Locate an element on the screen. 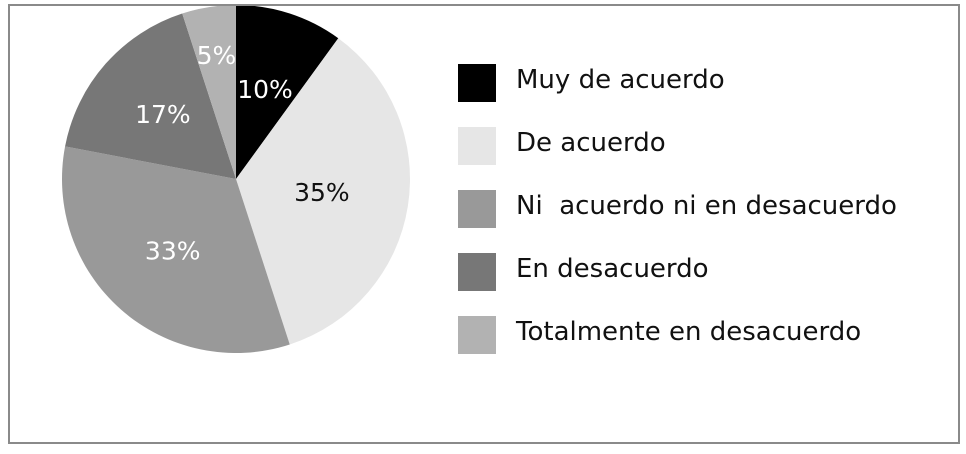 This screenshot has width=966, height=454. legend-label-1: Muy de acuerdo is located at coordinates (620, 80).